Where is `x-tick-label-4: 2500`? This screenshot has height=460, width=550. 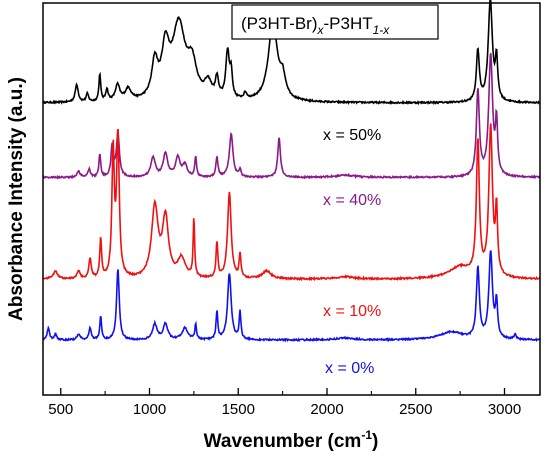
x-tick-label-4: 2500 is located at coordinates (415, 409).